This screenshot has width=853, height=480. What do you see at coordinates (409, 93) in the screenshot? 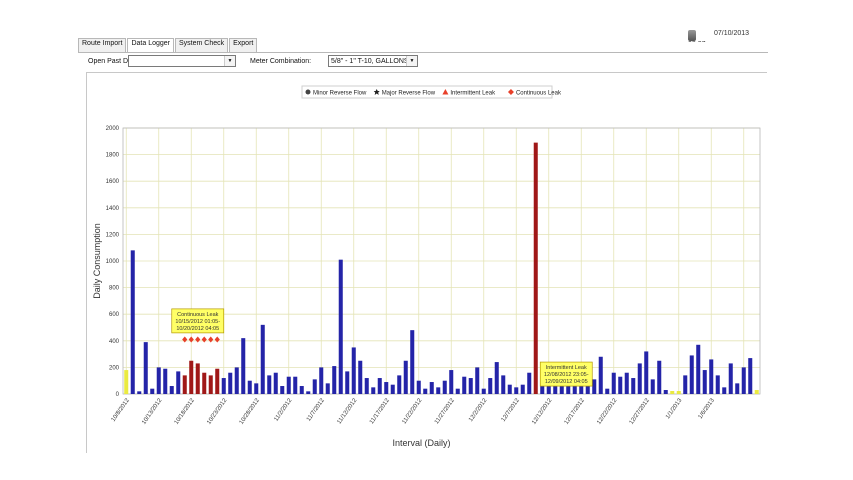
I see `legend-label: Major Reverse Flow` at bounding box center [409, 93].